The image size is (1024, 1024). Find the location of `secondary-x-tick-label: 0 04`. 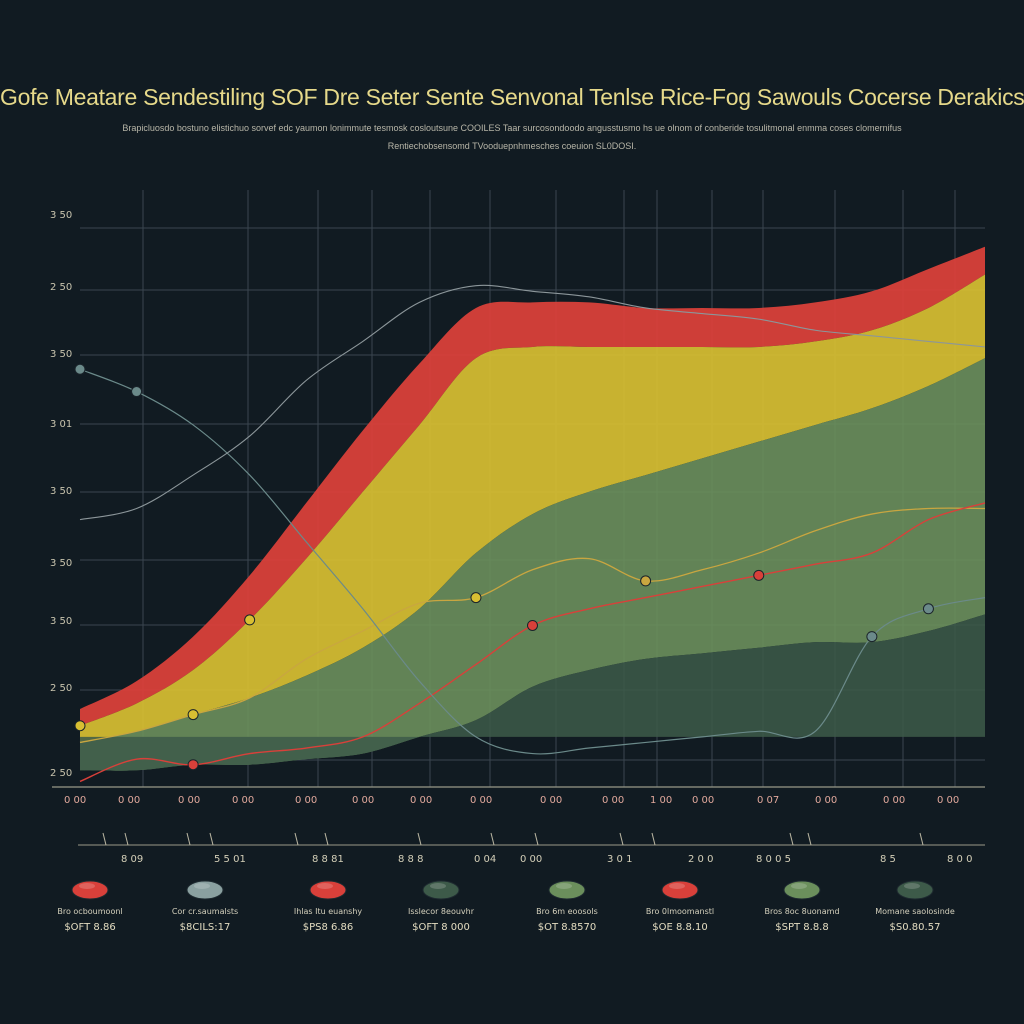

secondary-x-tick-label: 0 04 is located at coordinates (485, 859).